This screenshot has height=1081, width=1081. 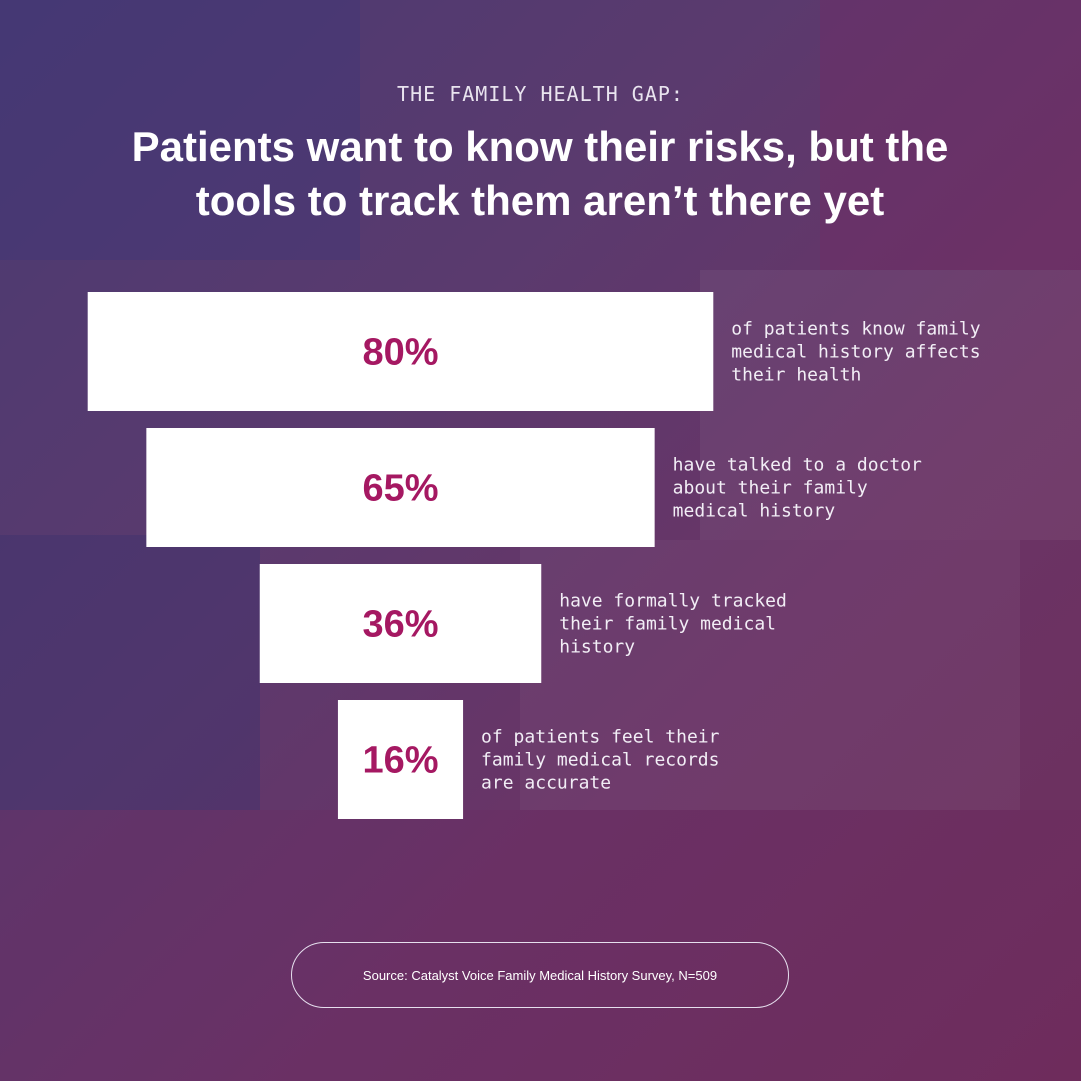 I want to click on eyebrow-label: THE FAMILY HEALTH GAP:, so click(x=540, y=94).